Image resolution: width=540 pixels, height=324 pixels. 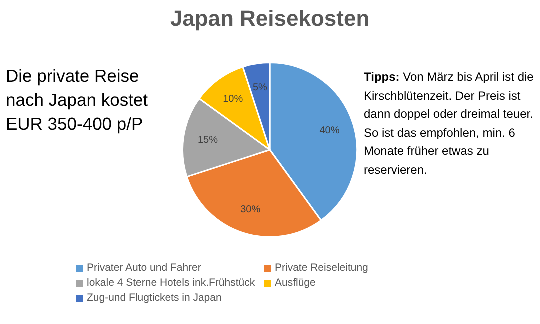 What do you see at coordinates (449, 123) in the screenshot?
I see `text: Tipps: Von März bis April ist die Kirschblütenzeit. Der Preis ist dann doppel oder dreimal teuer. So ist das empfohlen, min. 6 Monate früher etwas zu reservieren.` at bounding box center [449, 123].